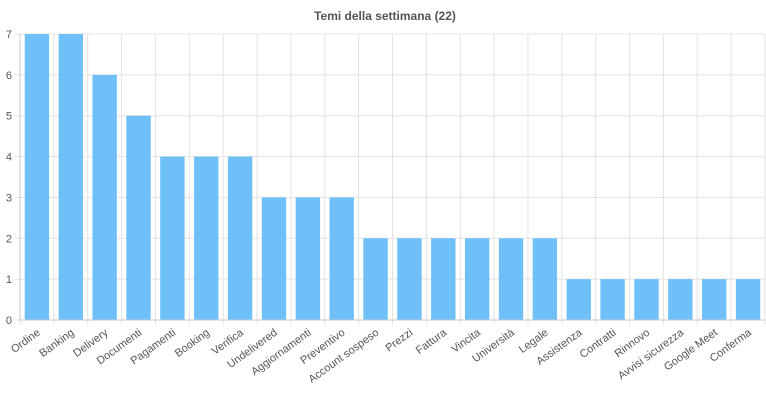 The height and width of the screenshot is (410, 766). I want to click on y-tick-label: 5, so click(9, 117).